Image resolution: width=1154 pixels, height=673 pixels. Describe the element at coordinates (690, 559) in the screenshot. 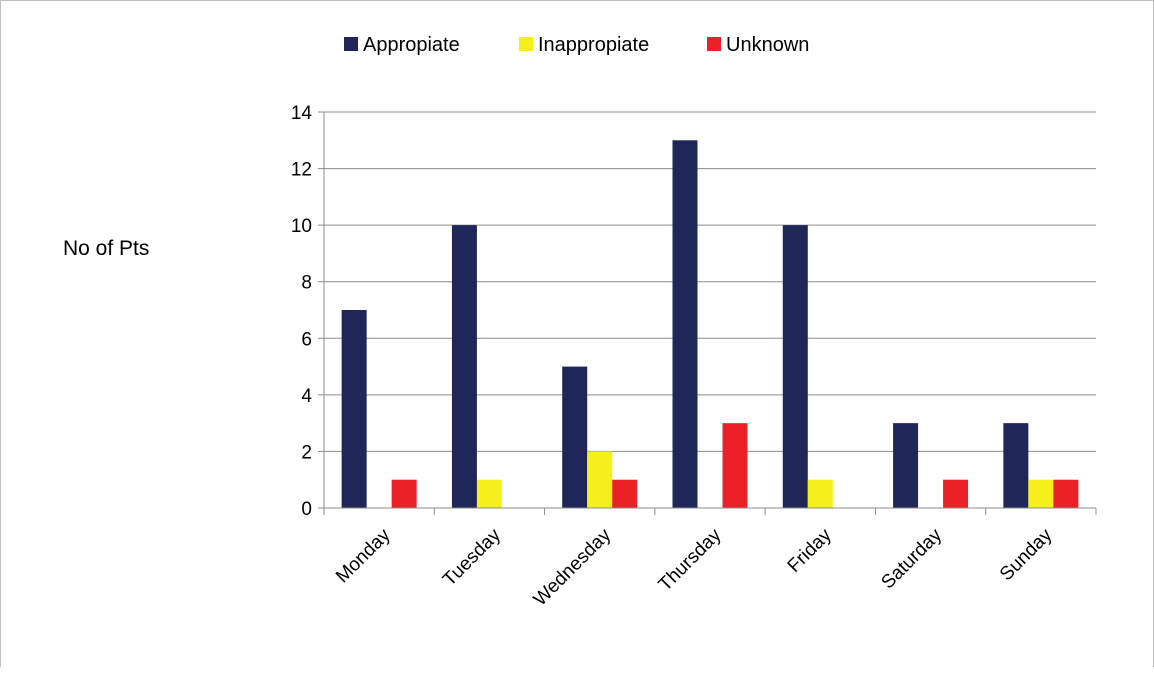

I see `x-tick-label: Thursday` at that location.